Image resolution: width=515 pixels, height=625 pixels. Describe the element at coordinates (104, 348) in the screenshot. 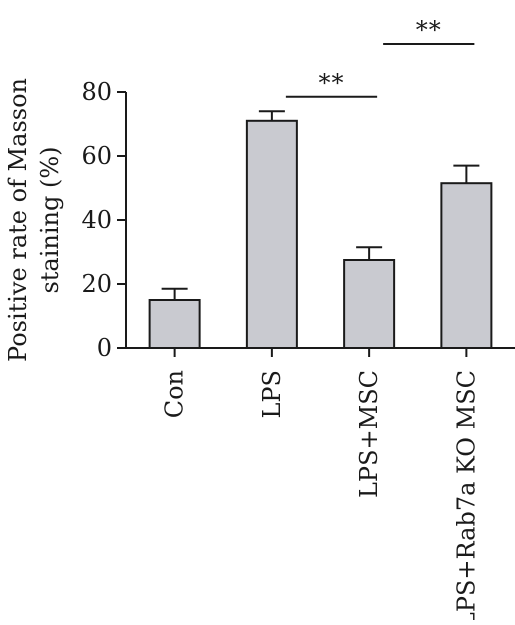

I see `y-tick-label: 0` at that location.